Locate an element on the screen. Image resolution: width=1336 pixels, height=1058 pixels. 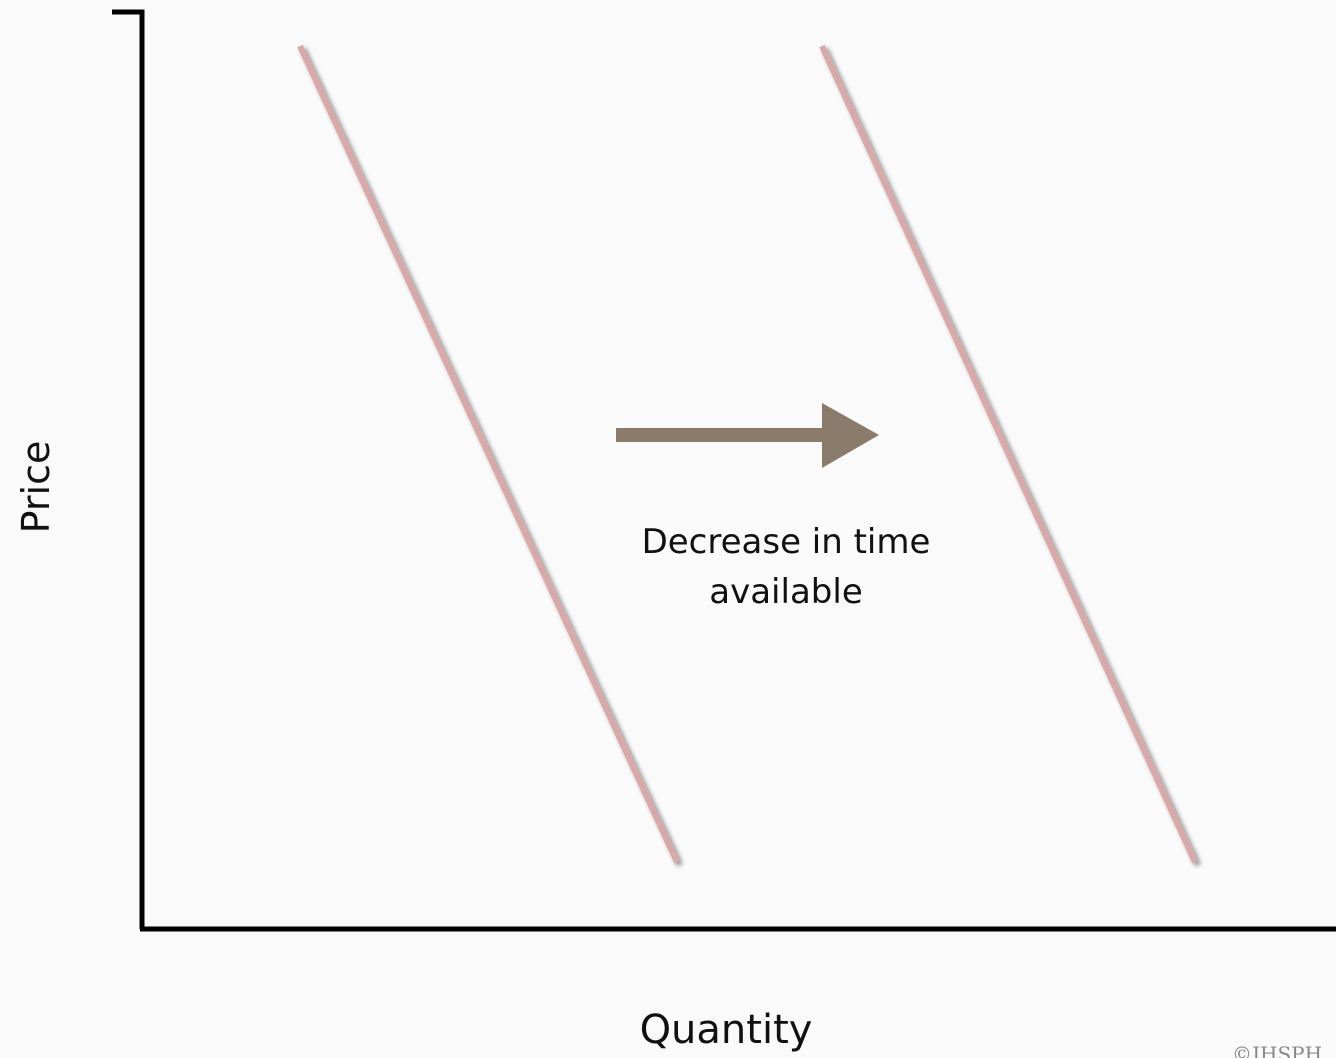
shift-annotation: Decrease in time available is located at coordinates (786, 567).